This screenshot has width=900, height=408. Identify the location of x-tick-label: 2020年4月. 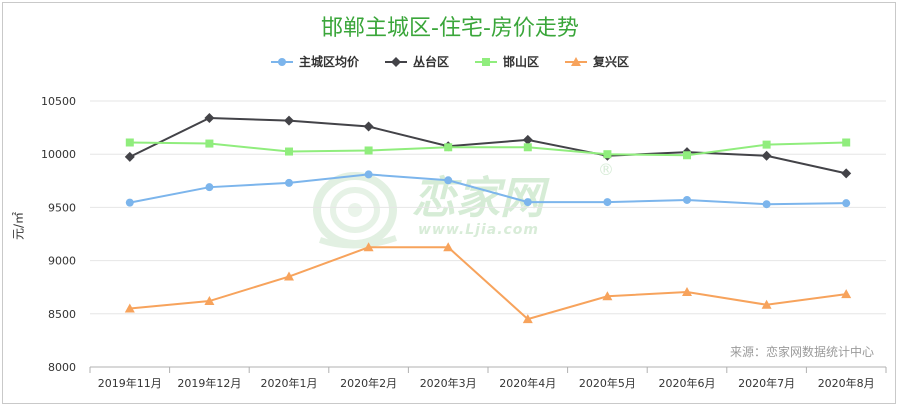
(527, 383).